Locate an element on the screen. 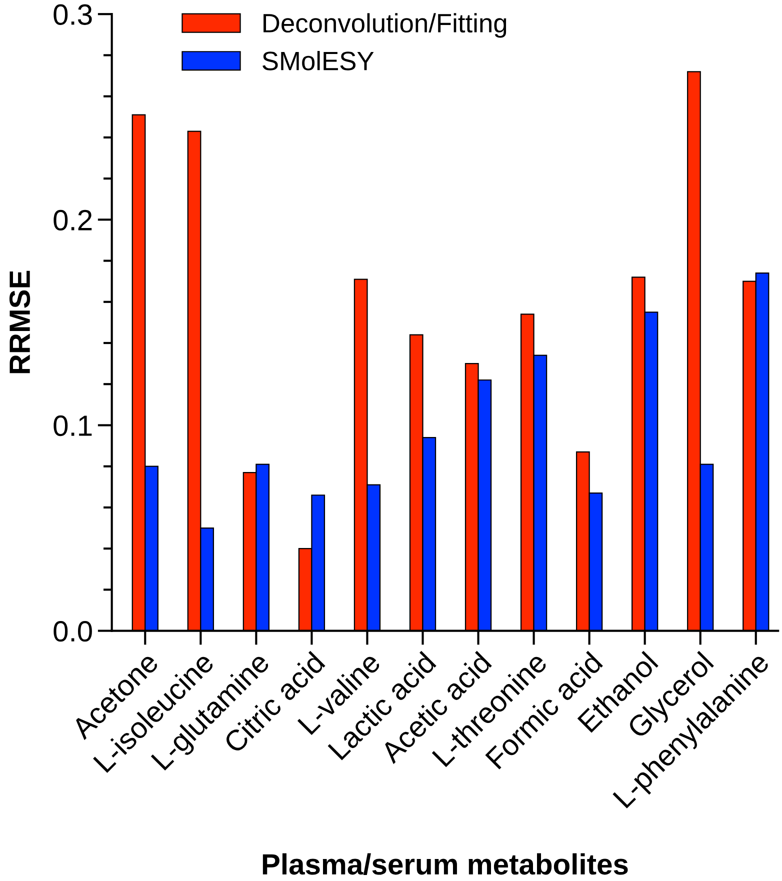 This screenshot has height=881, width=782. legend-label: SMolESY is located at coordinates (318, 60).